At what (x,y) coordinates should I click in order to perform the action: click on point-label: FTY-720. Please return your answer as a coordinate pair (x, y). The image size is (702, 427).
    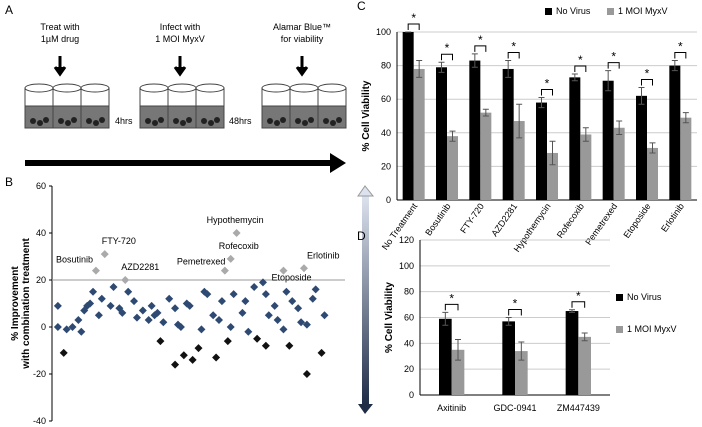
    Looking at the image, I should click on (119, 241).